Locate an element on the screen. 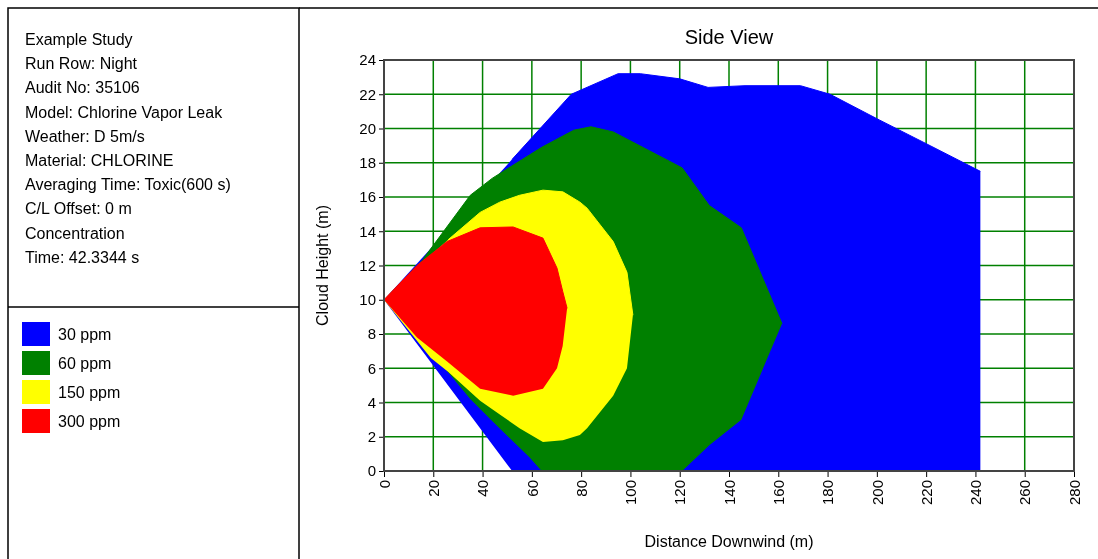  y-tick-label: 20 is located at coordinates (367, 128).